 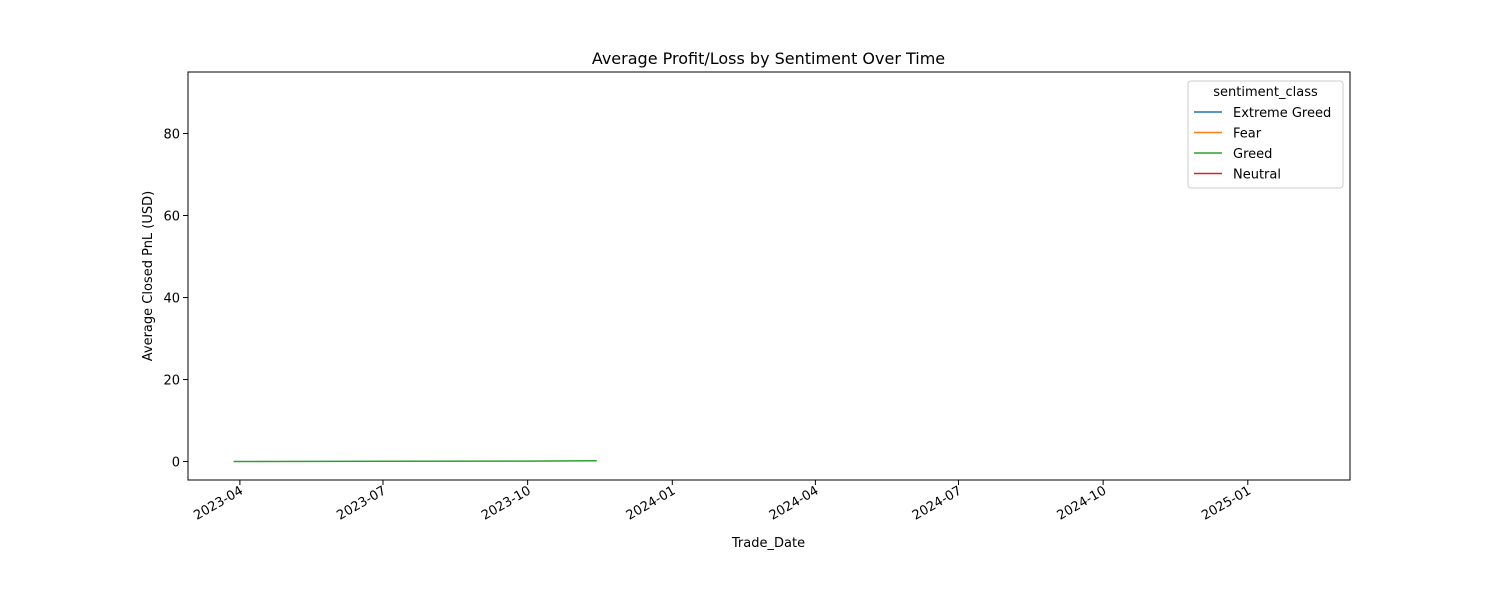 I want to click on legend-entry: Neutral, so click(x=1257, y=175).